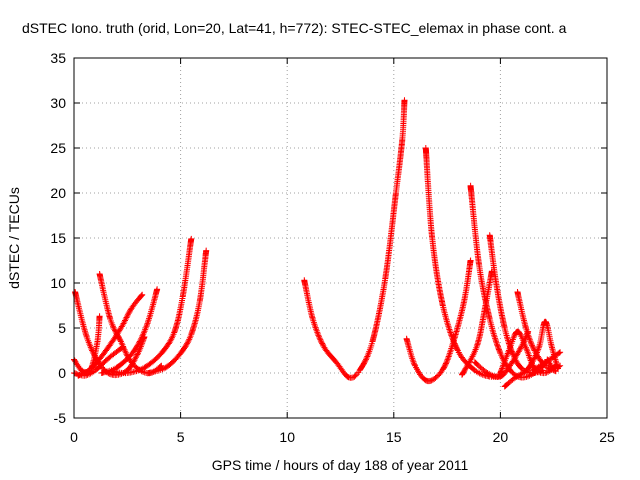 The height and width of the screenshot is (480, 640). Describe the element at coordinates (14, 238) in the screenshot. I see `y-axis-label: dSTEC / TECUs` at that location.